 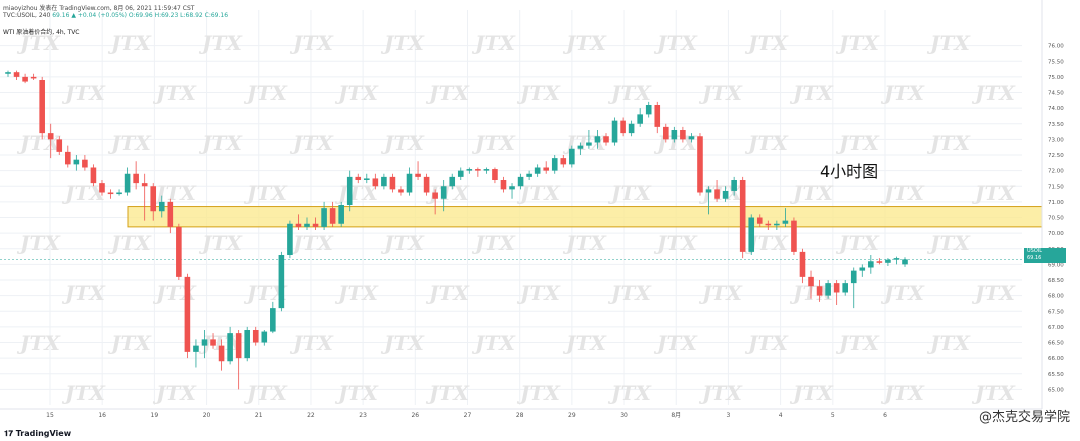 What do you see at coordinates (1056, 297) in the screenshot?
I see `y-tick-label: 68.00` at bounding box center [1056, 297].